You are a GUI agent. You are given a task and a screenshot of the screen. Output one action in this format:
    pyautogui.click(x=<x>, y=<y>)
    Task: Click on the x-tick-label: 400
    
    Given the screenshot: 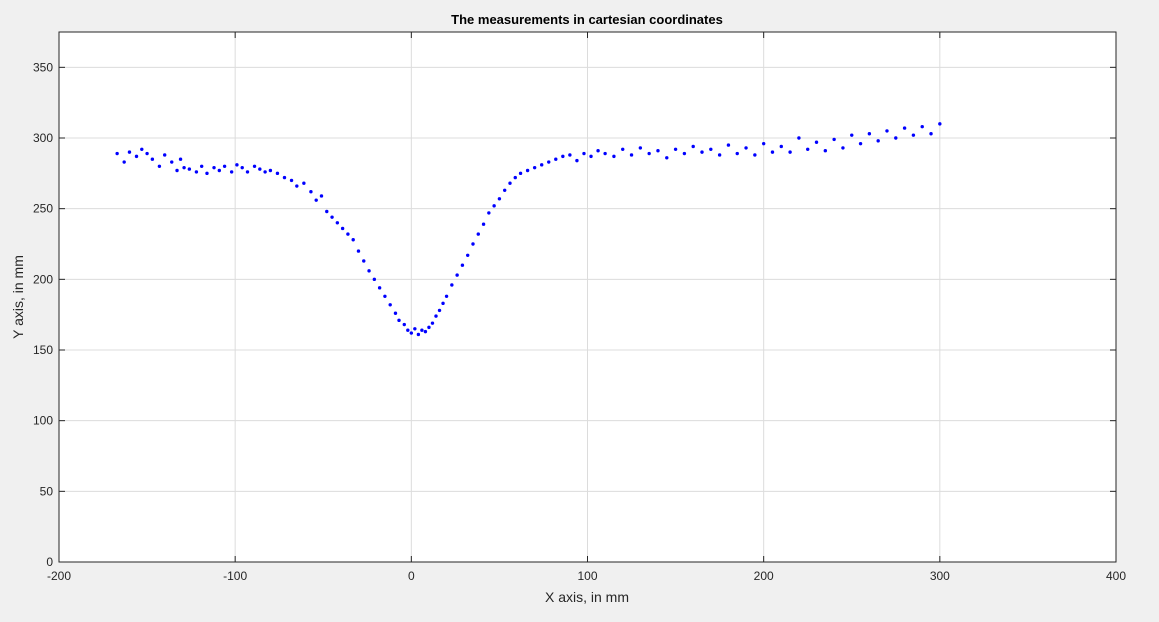 What is the action you would take?
    pyautogui.click(x=1116, y=576)
    